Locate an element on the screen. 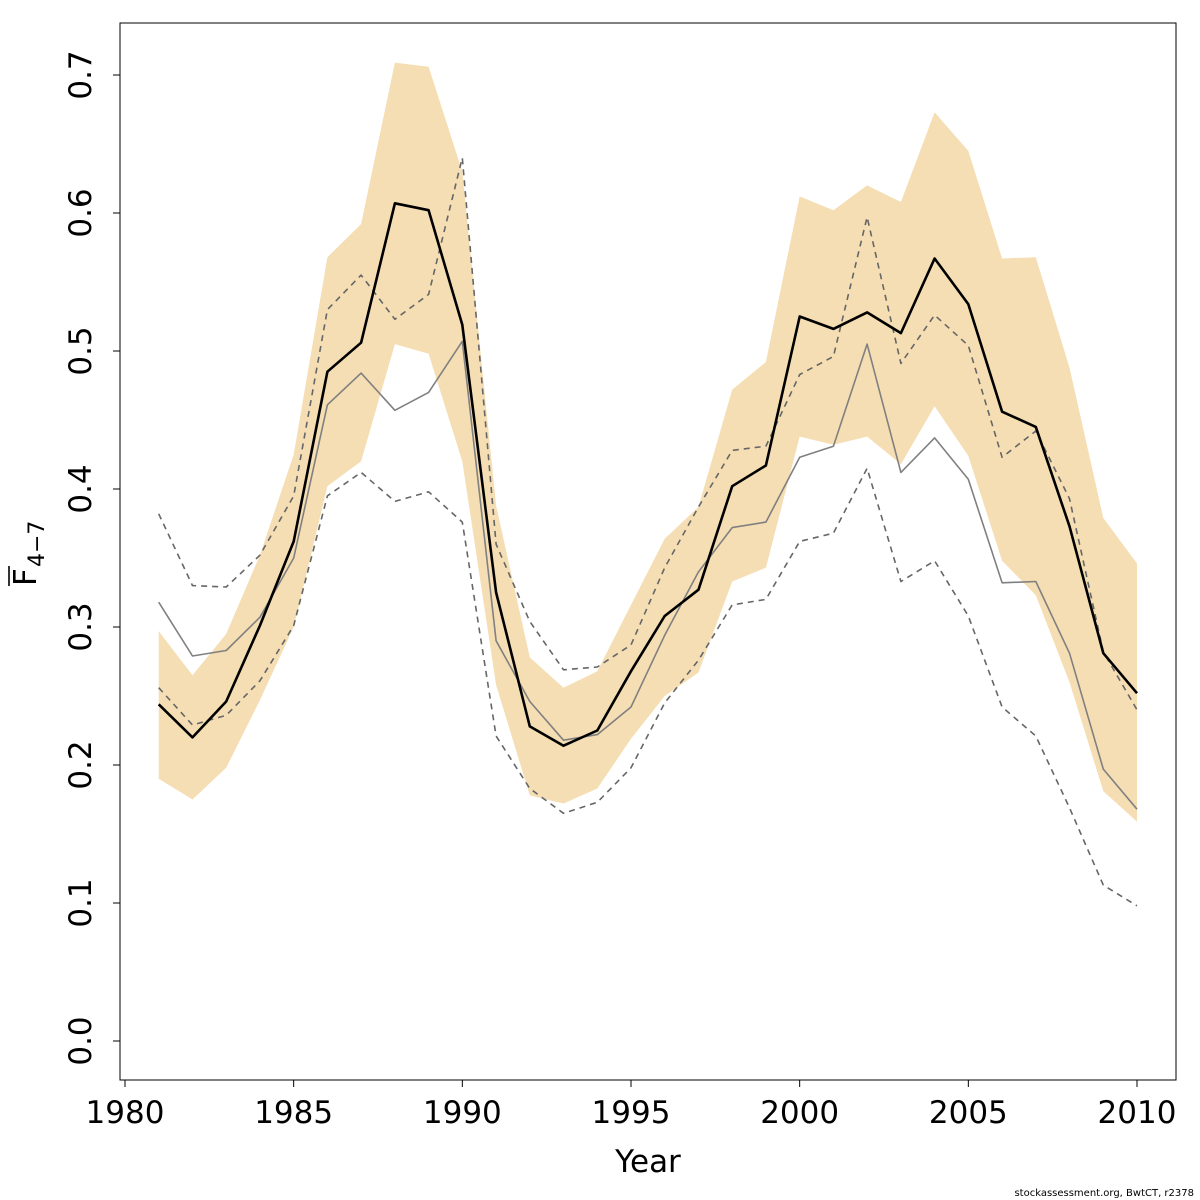  y-tick-label: 0.4 is located at coordinates (81, 488).